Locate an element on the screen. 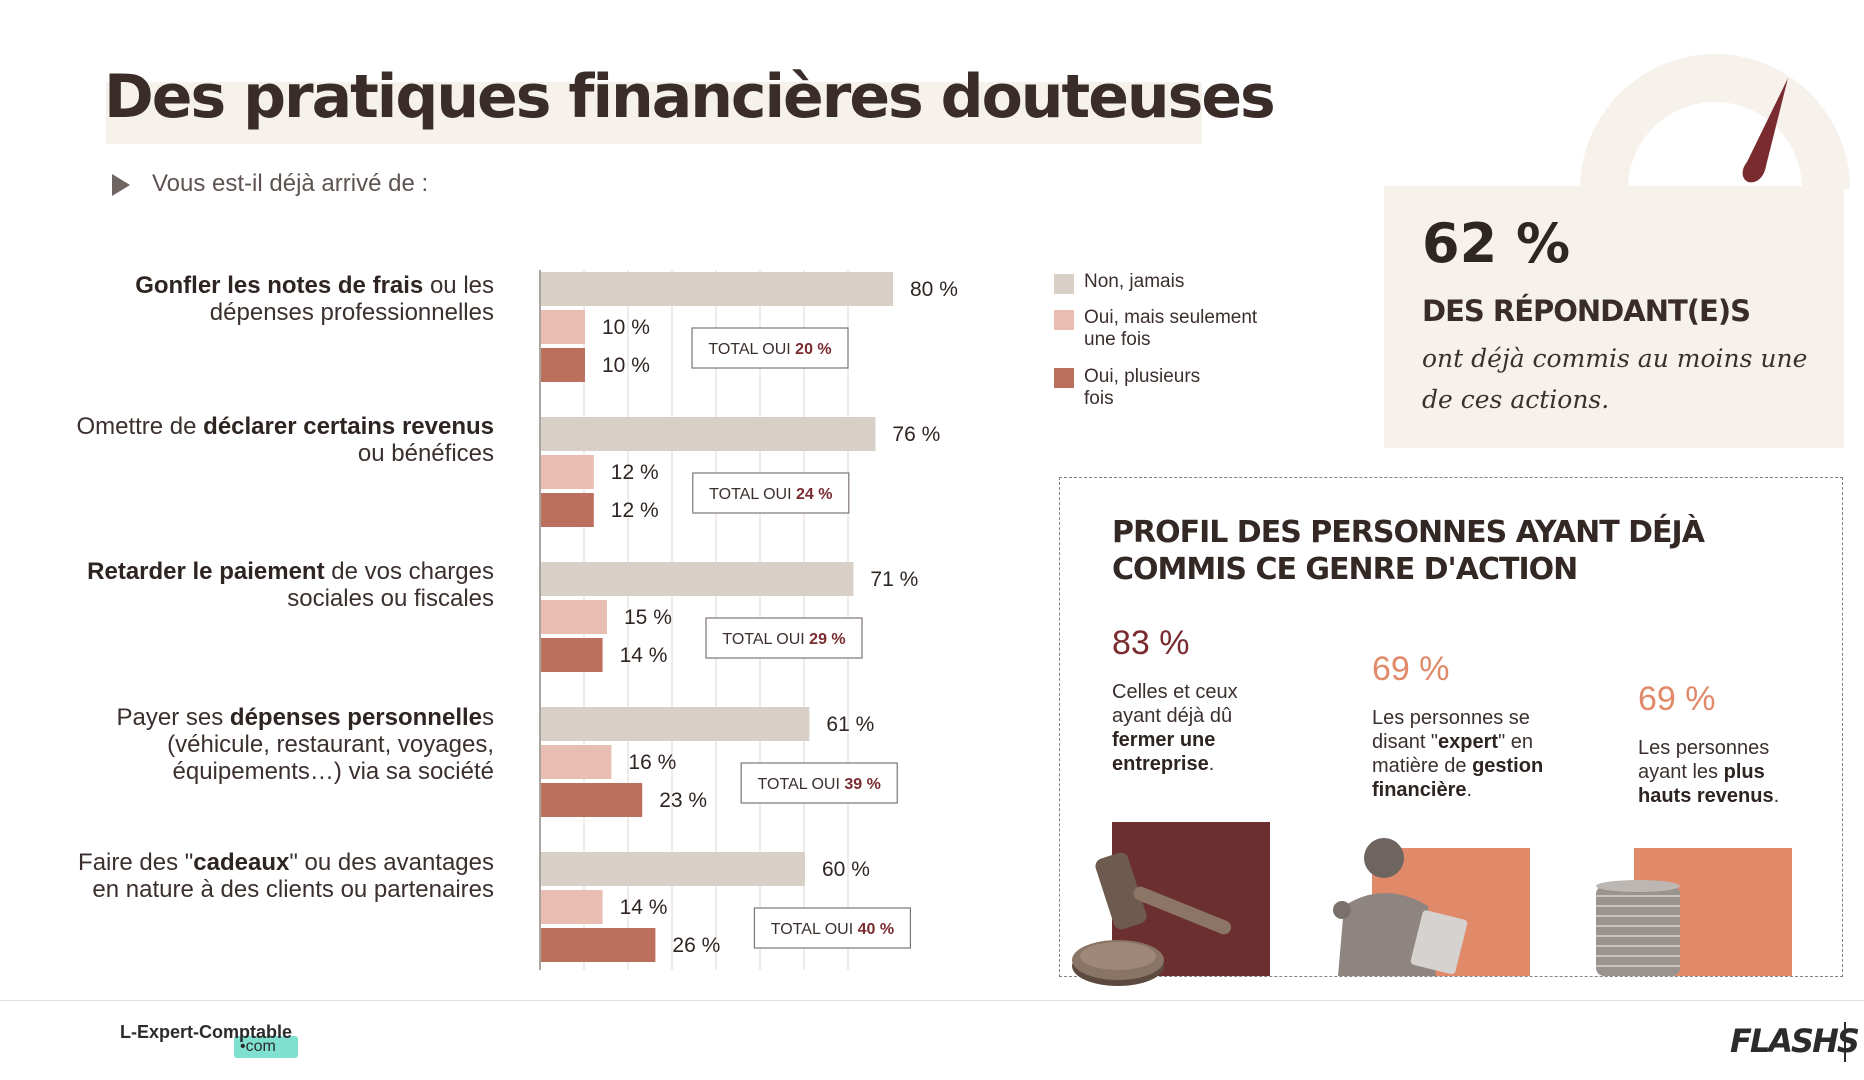 Image resolution: width=1864 pixels, height=1080 pixels. profile-1-value: 83 % is located at coordinates (1151, 643).